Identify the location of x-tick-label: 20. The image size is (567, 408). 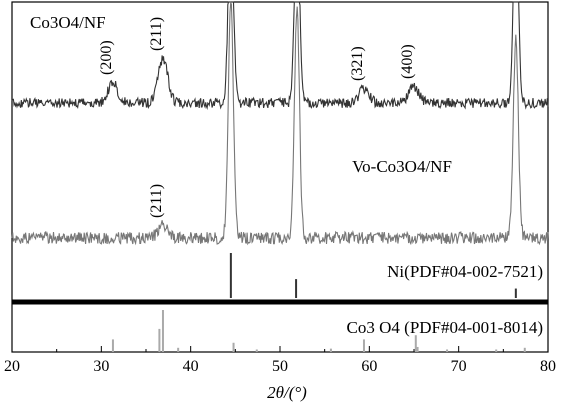
(12, 366).